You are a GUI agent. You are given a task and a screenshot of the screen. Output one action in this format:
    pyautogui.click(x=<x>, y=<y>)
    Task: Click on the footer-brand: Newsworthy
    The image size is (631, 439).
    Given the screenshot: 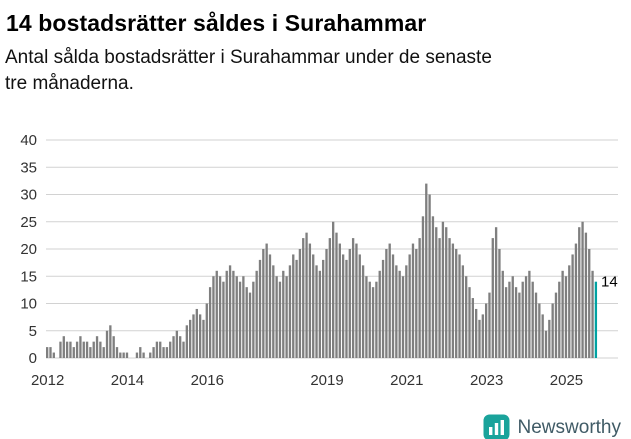 What is the action you would take?
    pyautogui.click(x=552, y=426)
    